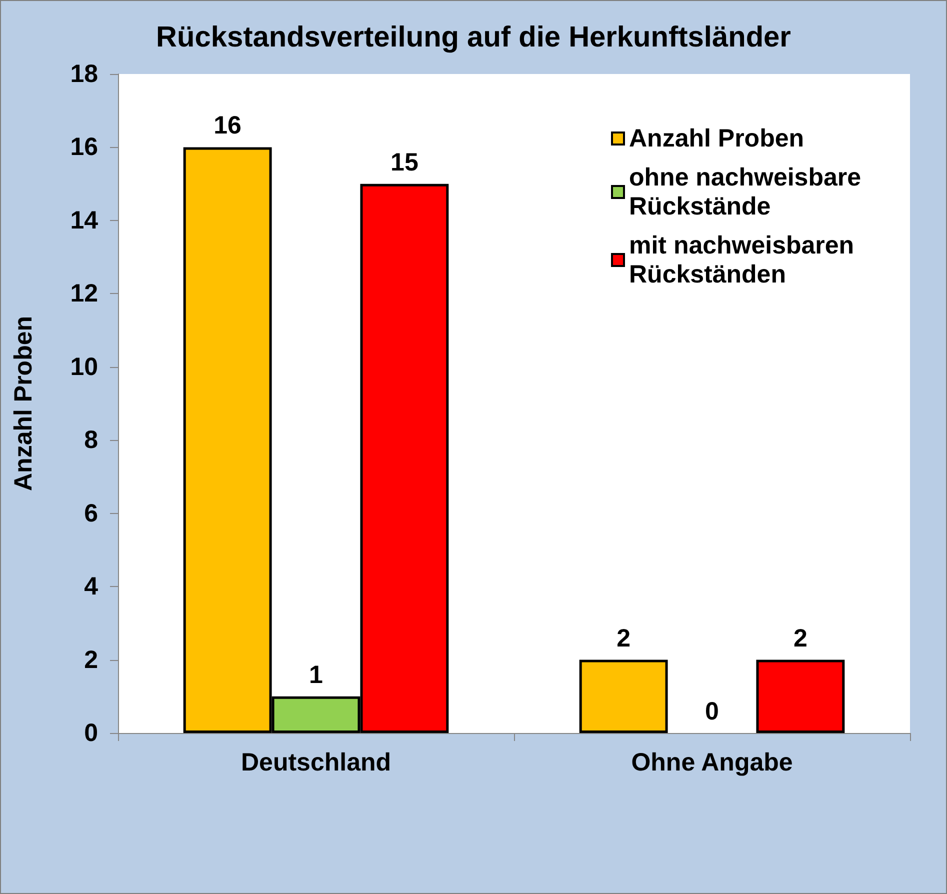 The height and width of the screenshot is (894, 947). I want to click on y-axis-title: Anzahl Proben, so click(24, 404).